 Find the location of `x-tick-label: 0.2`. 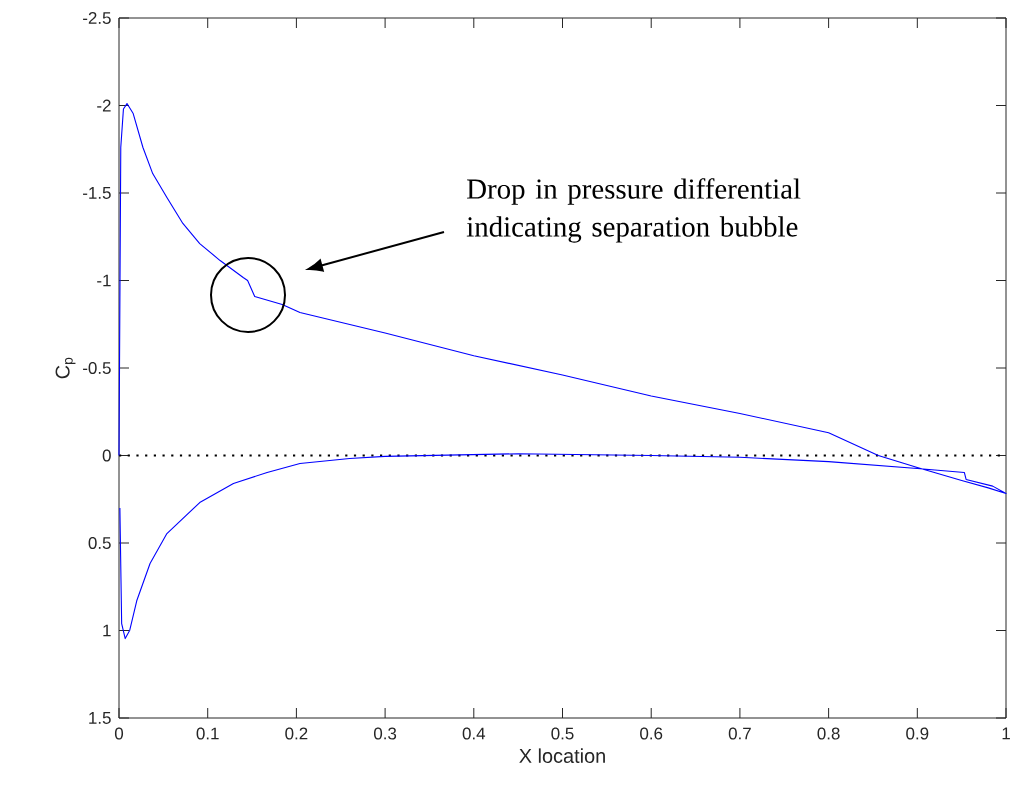

x-tick-label: 0.2 is located at coordinates (296, 733).